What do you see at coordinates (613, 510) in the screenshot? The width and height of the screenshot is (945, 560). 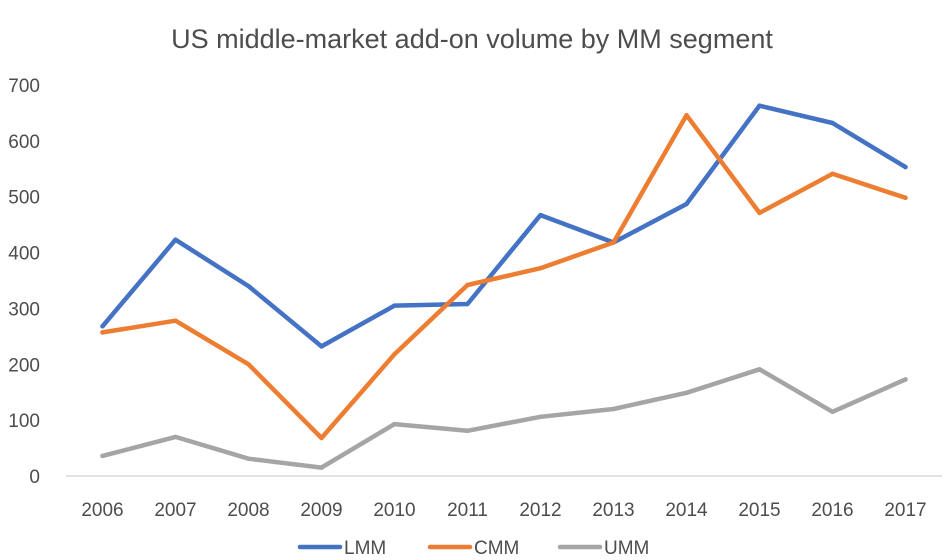 I see `x-tick-label: 2013` at bounding box center [613, 510].